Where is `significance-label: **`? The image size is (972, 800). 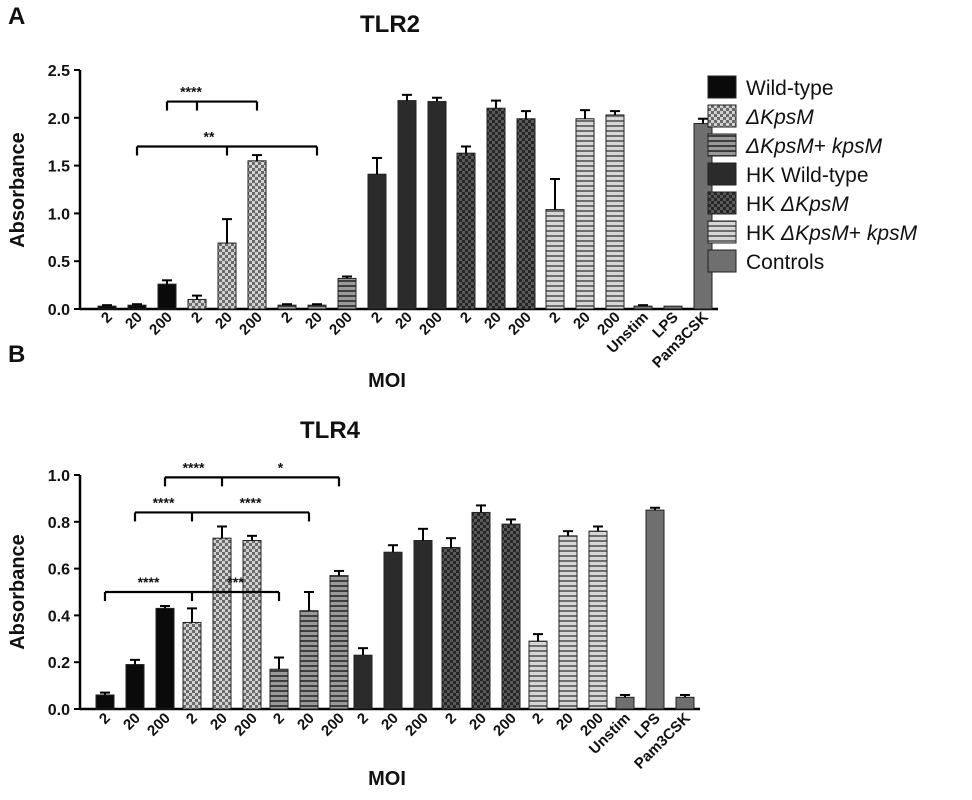
significance-label: ** is located at coordinates (209, 136).